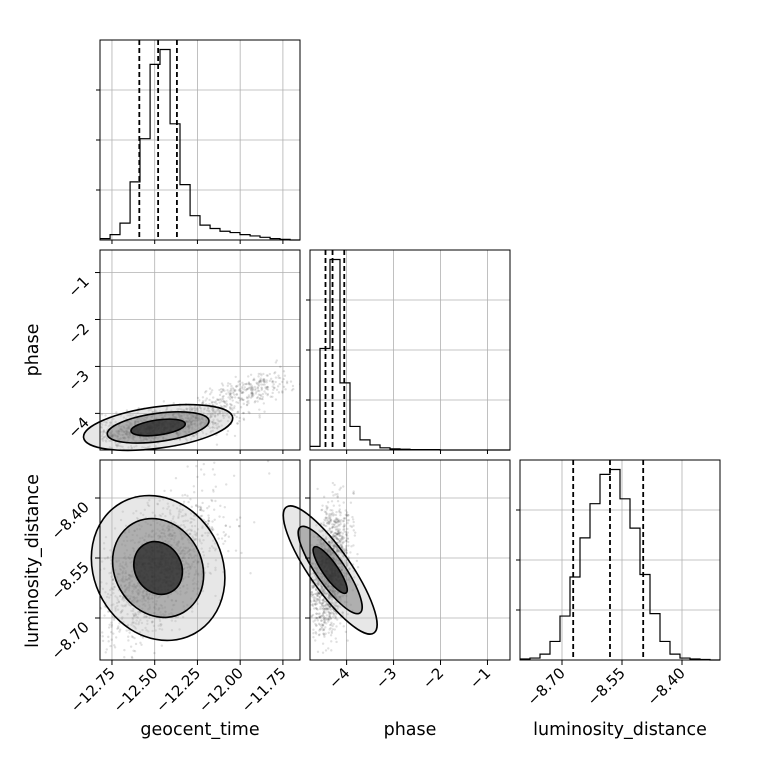 This screenshot has height=760, width=760. I want to click on x-tick-label: −12.75, so click(93, 690).